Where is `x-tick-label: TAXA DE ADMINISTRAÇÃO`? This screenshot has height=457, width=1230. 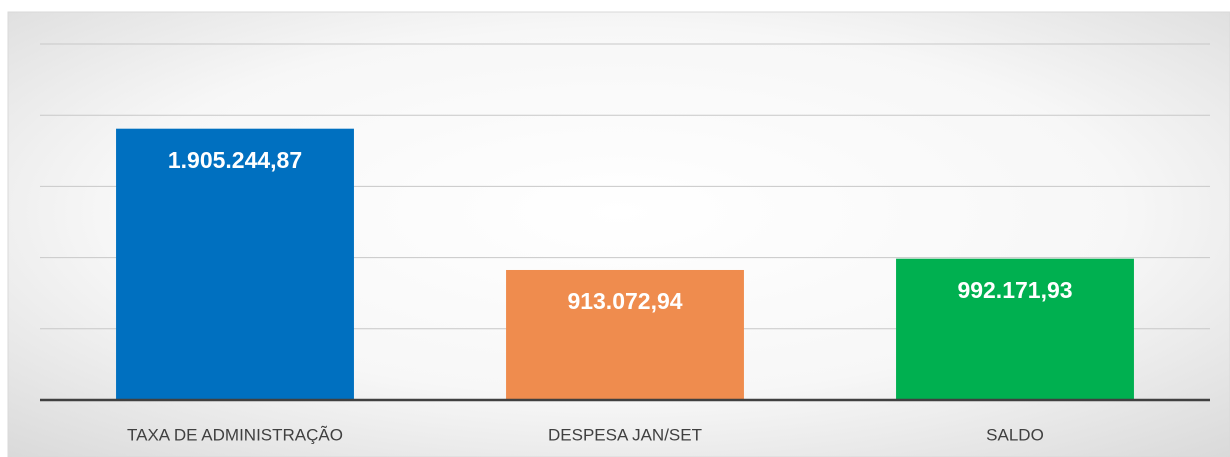 x-tick-label: TAXA DE ADMINISTRAÇÃO is located at coordinates (235, 434).